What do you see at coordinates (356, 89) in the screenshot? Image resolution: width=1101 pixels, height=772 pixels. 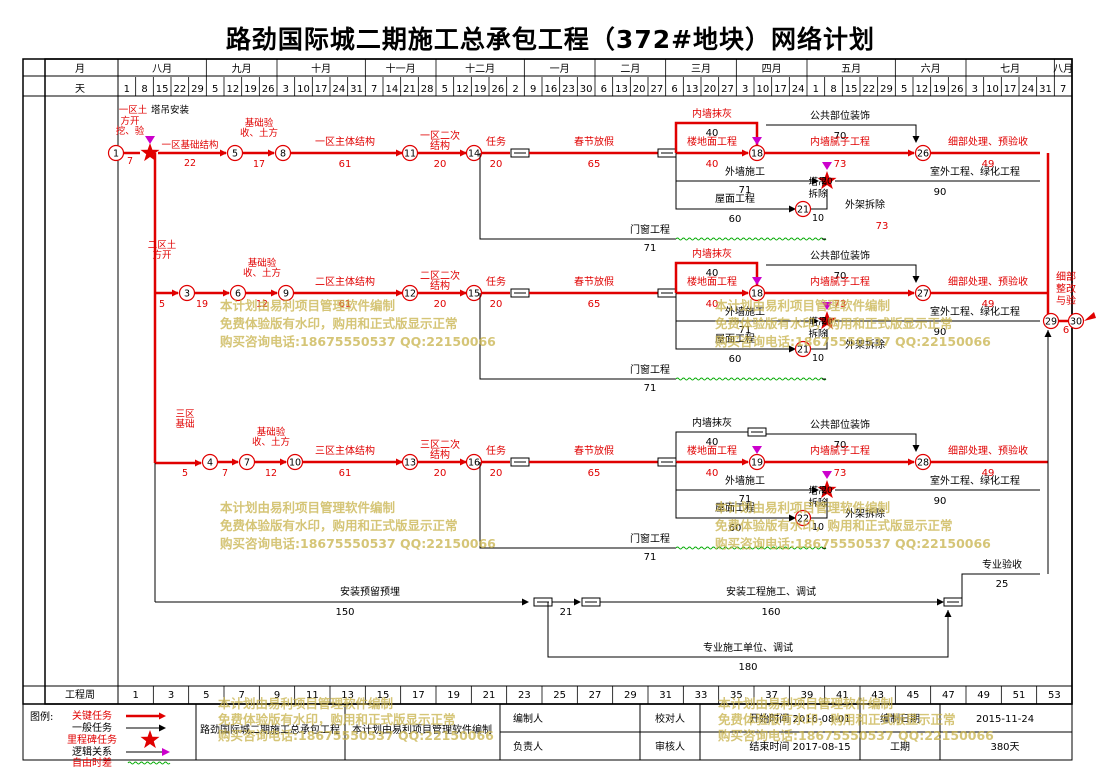 I see `day-tick: 31` at bounding box center [356, 89].